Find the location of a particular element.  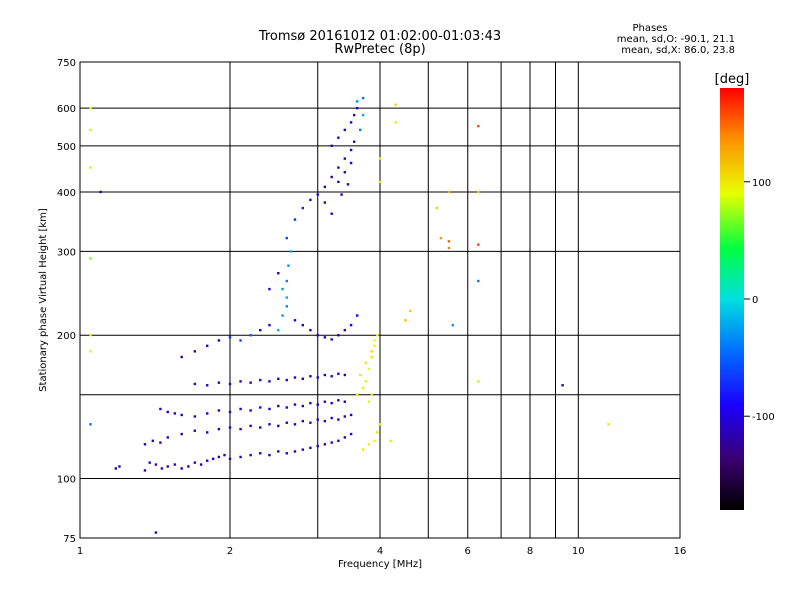

y-tick-label: 400 is located at coordinates (66, 193).